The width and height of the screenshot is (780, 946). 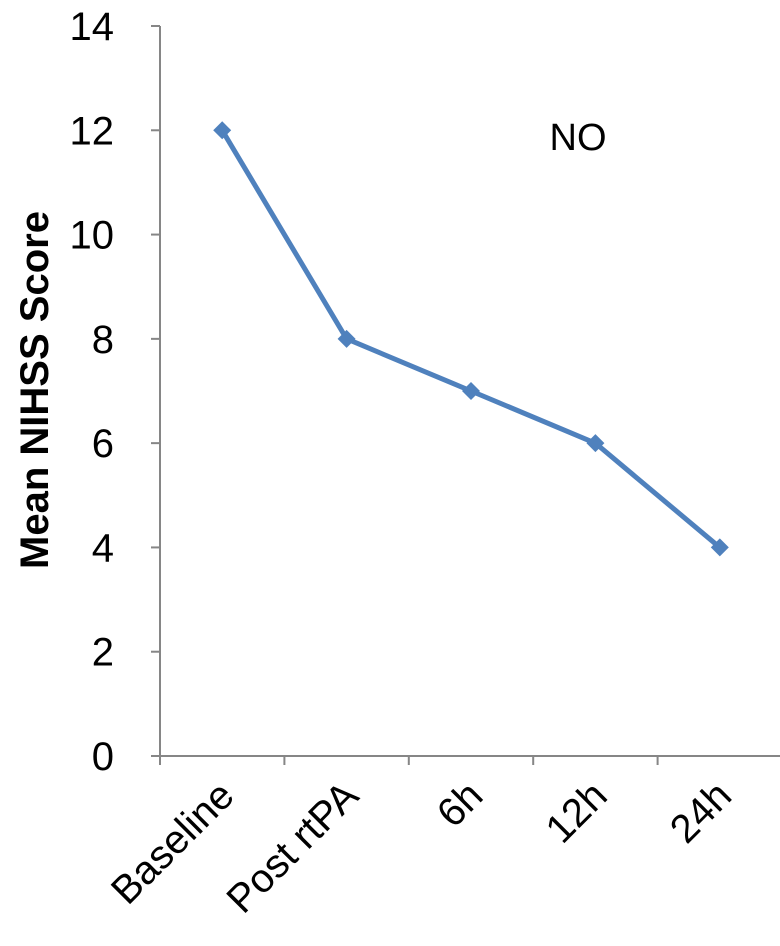 I want to click on y-tick-label: 8, so click(x=103, y=340).